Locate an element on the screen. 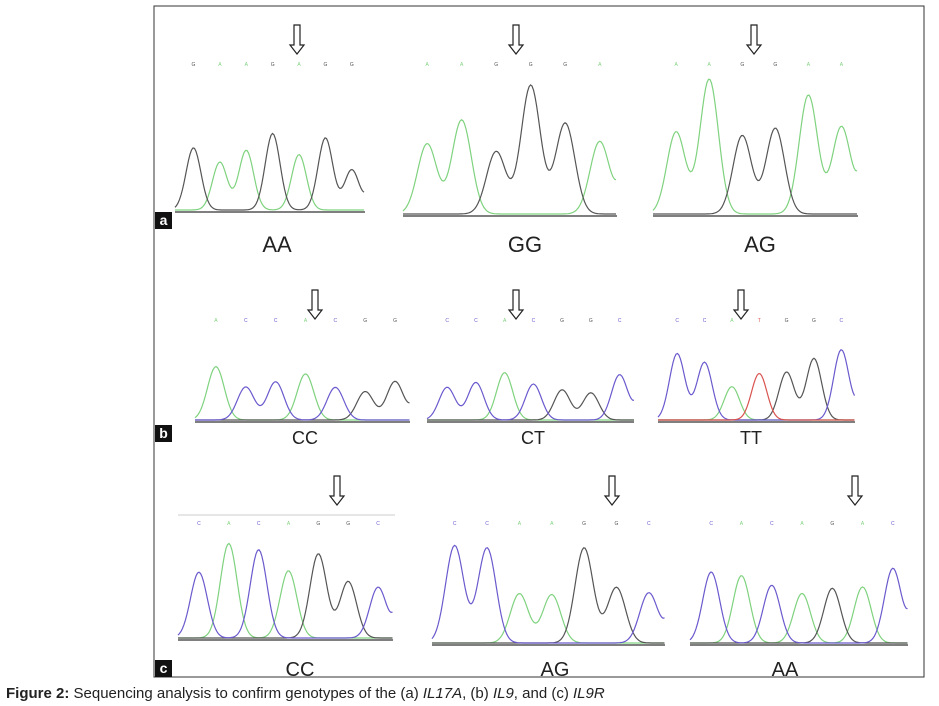  caption-text: , and (c) is located at coordinates (543, 693).